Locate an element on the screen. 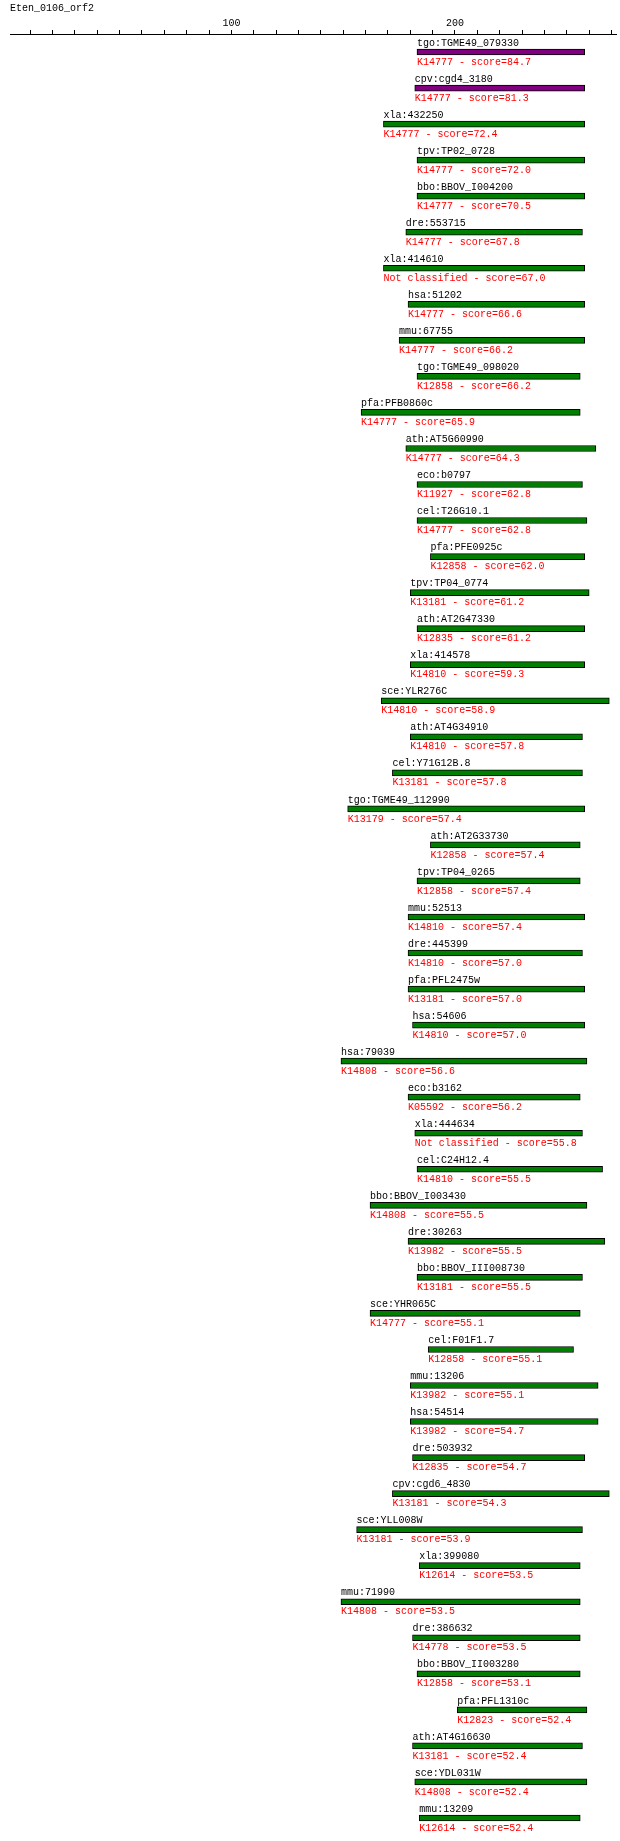 Image resolution: width=620 pixels, height=1841 pixels. y-tick-label: dre:445399 is located at coordinates (438, 944).